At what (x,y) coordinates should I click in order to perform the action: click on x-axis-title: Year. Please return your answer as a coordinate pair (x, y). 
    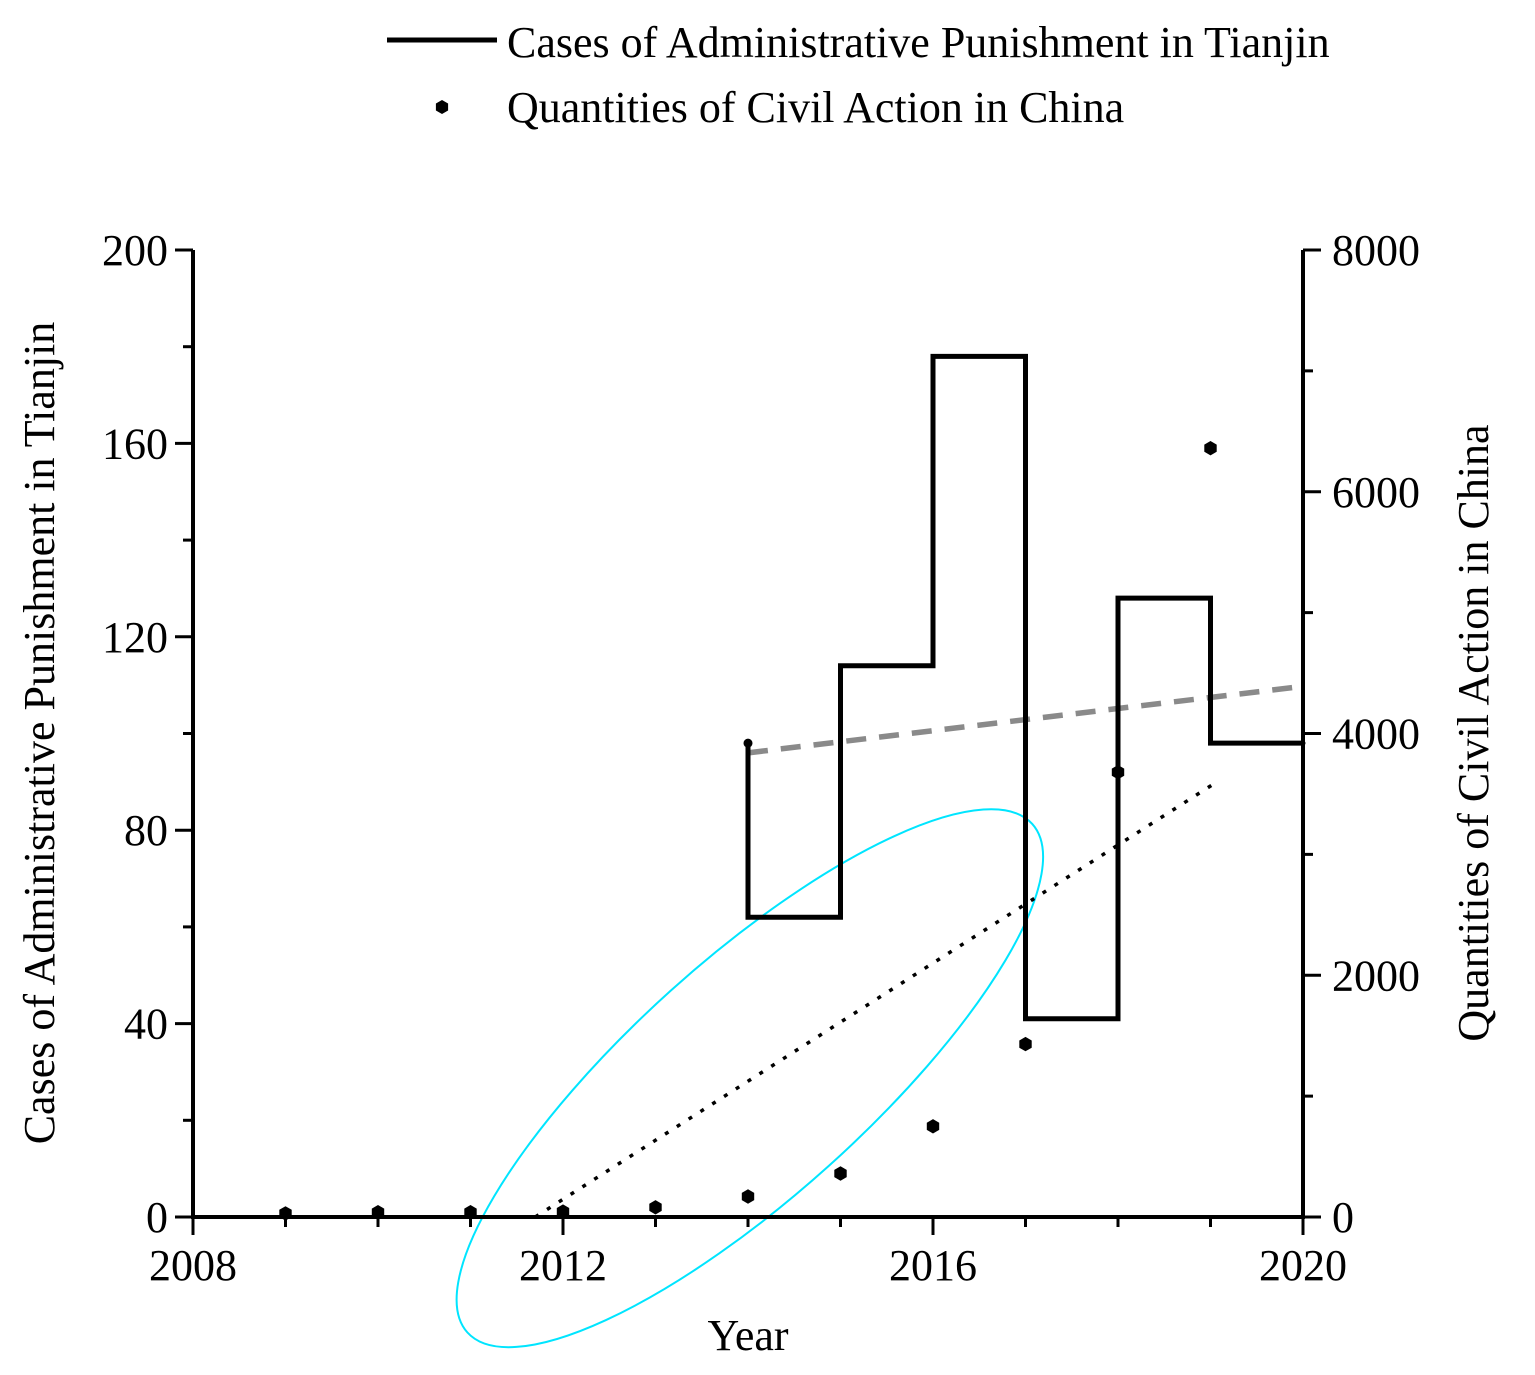
    Looking at the image, I should click on (747, 1335).